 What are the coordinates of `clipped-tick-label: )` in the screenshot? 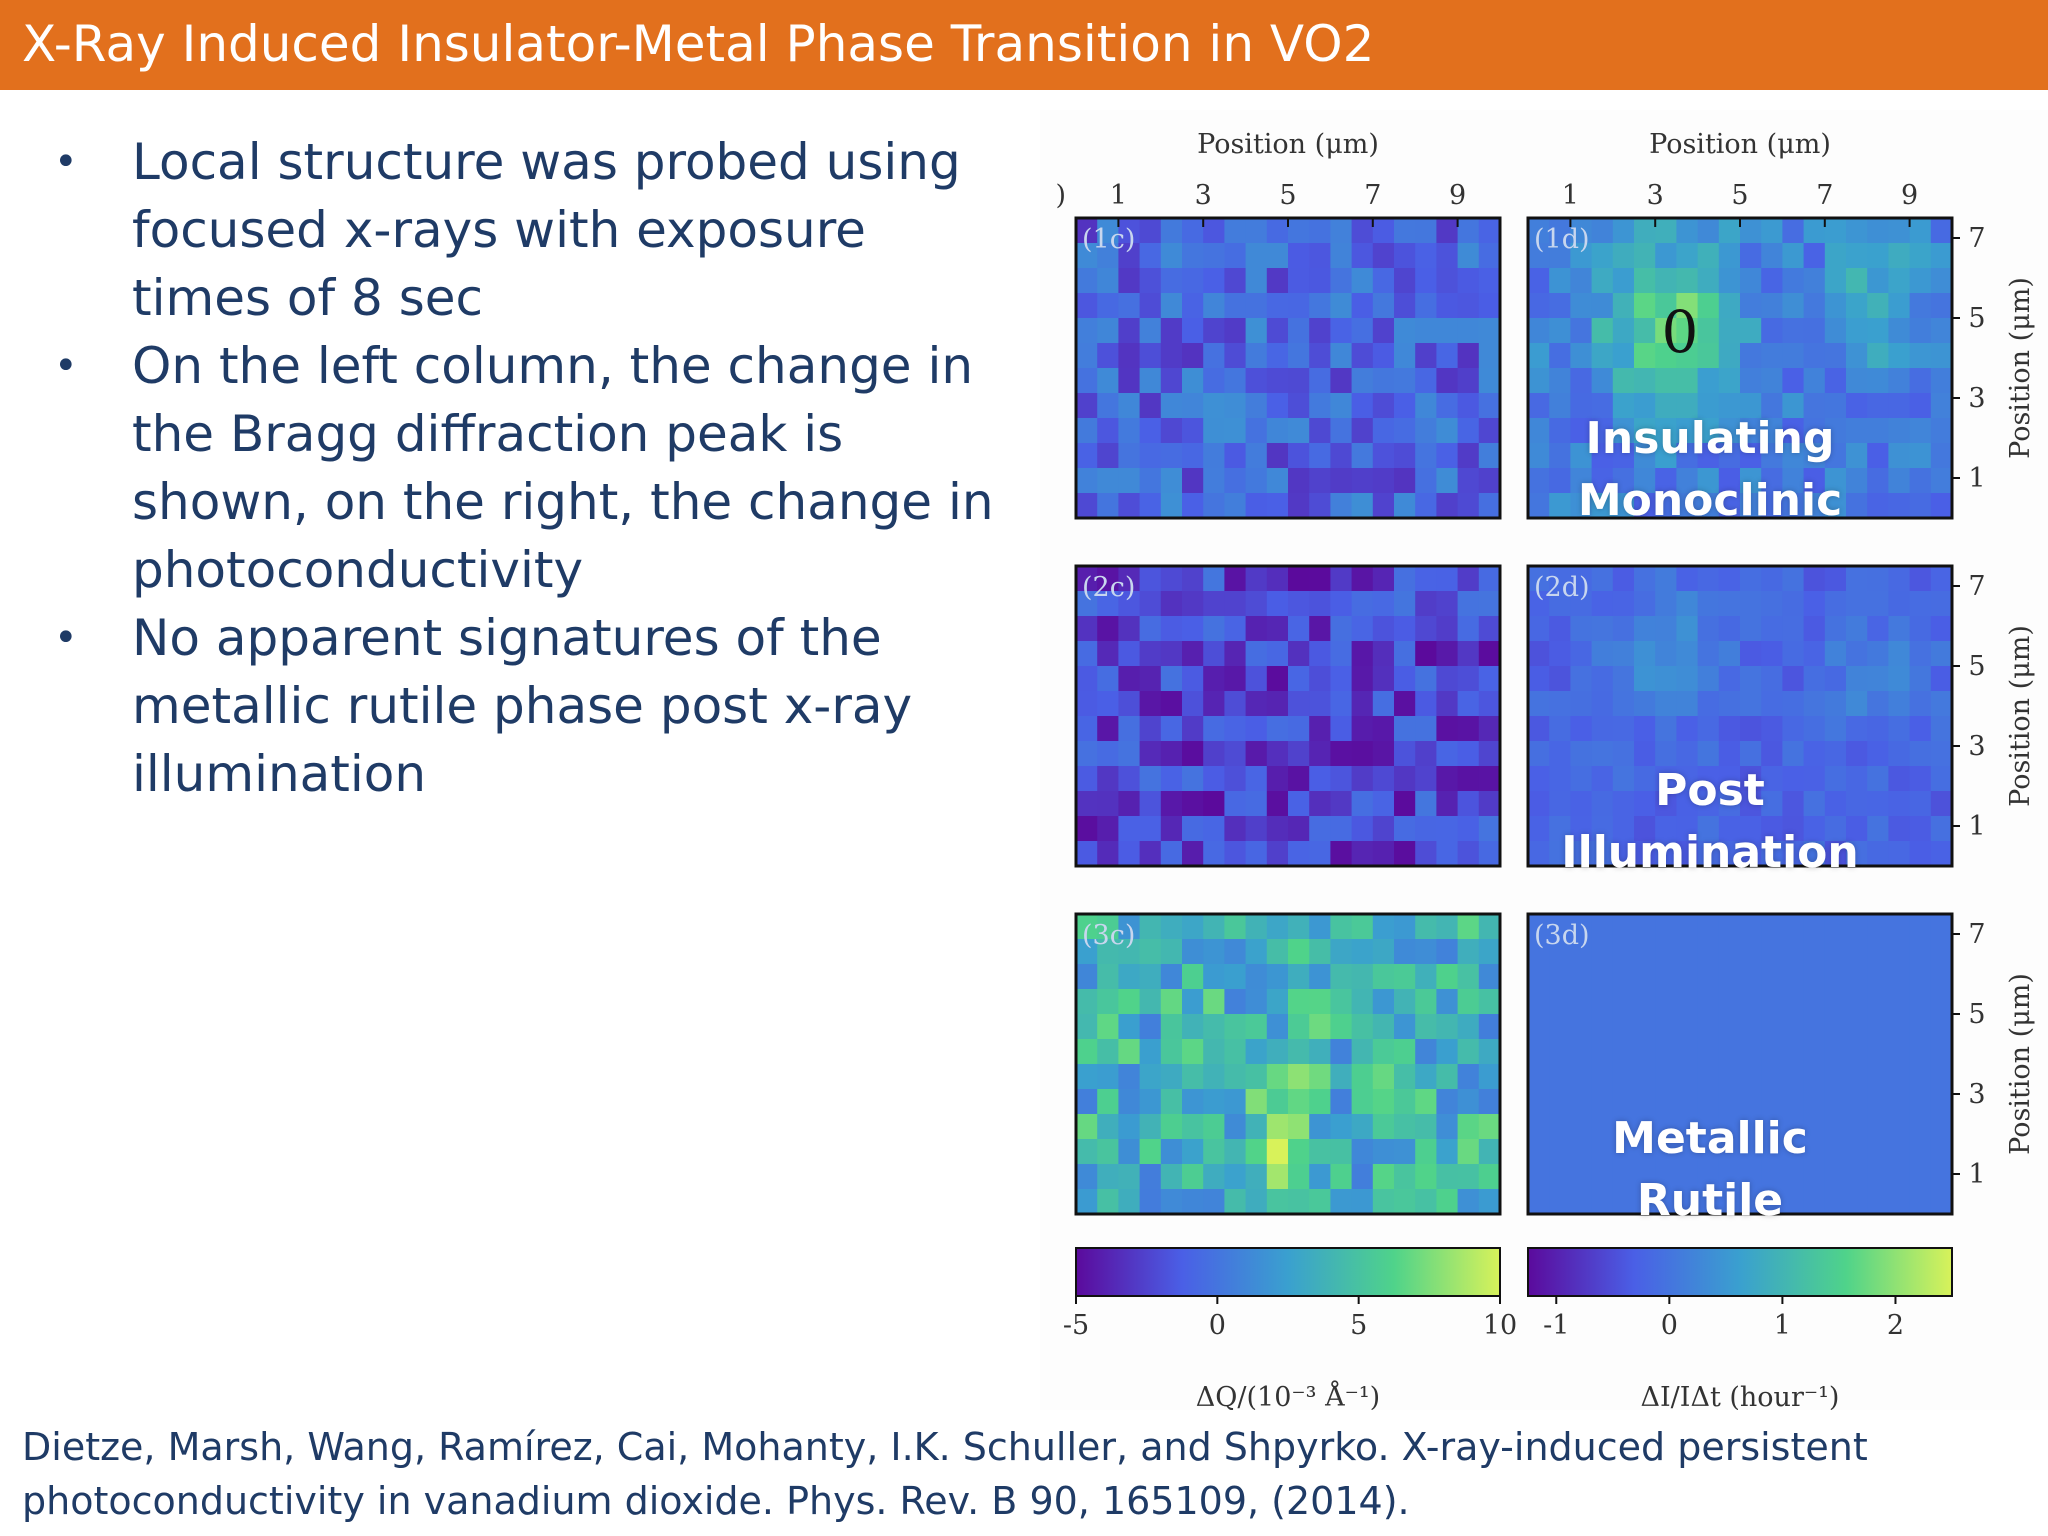 It's located at (1060, 195).